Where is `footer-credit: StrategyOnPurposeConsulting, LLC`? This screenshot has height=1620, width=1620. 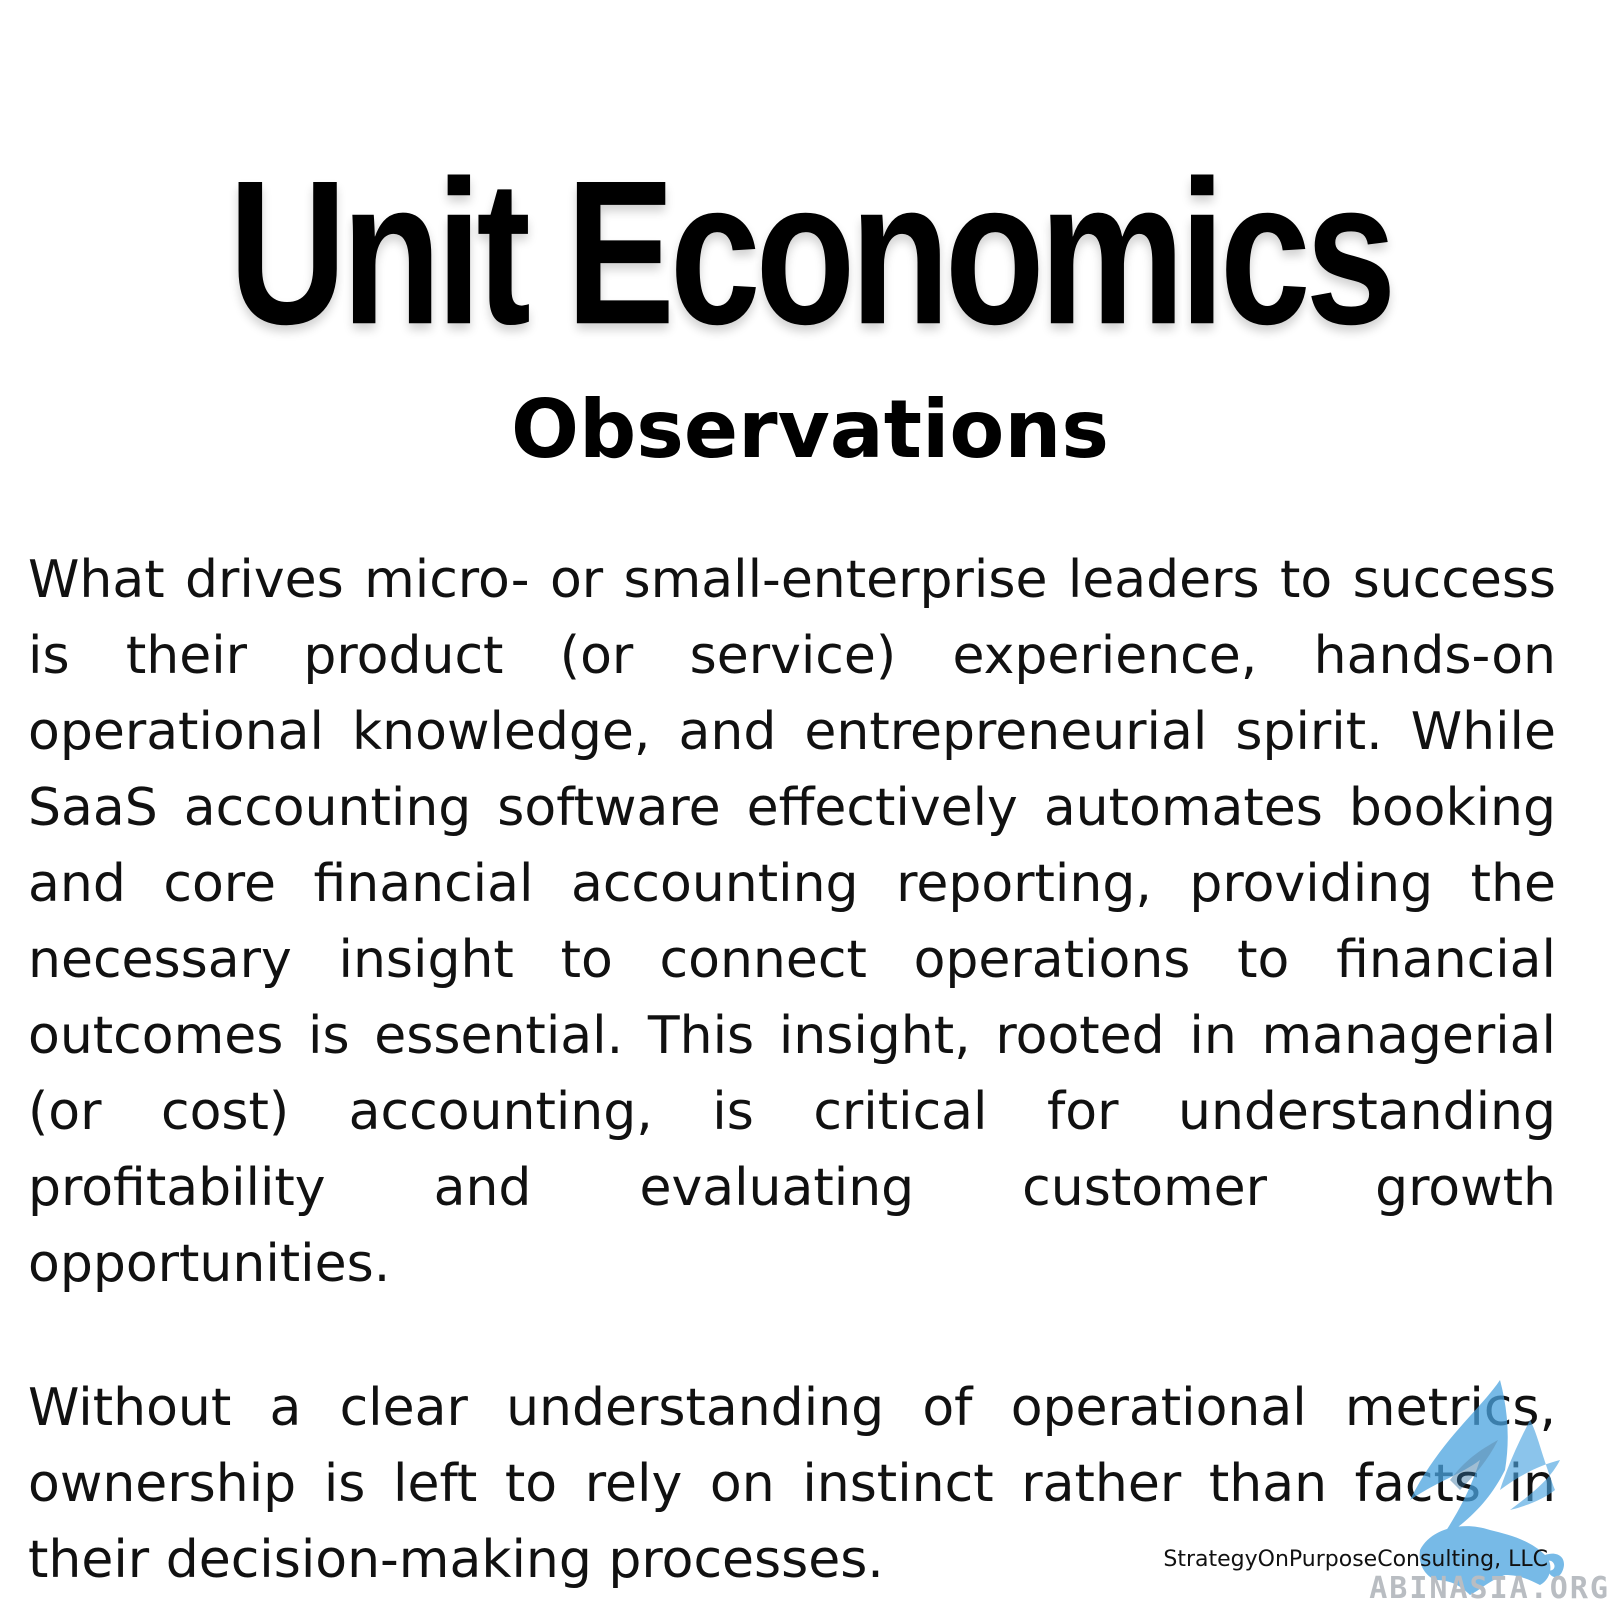
footer-credit: StrategyOnPurposeConsulting, LLC is located at coordinates (1355, 1559).